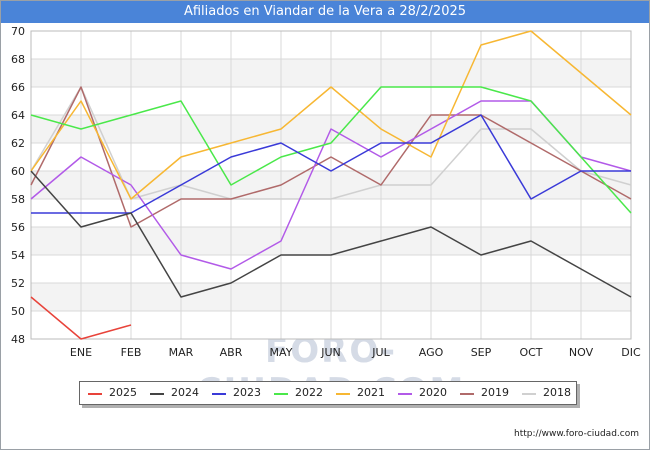 The width and height of the screenshot is (650, 451). What do you see at coordinates (18, 255) in the screenshot?
I see `y-tick-label: 54` at bounding box center [18, 255].